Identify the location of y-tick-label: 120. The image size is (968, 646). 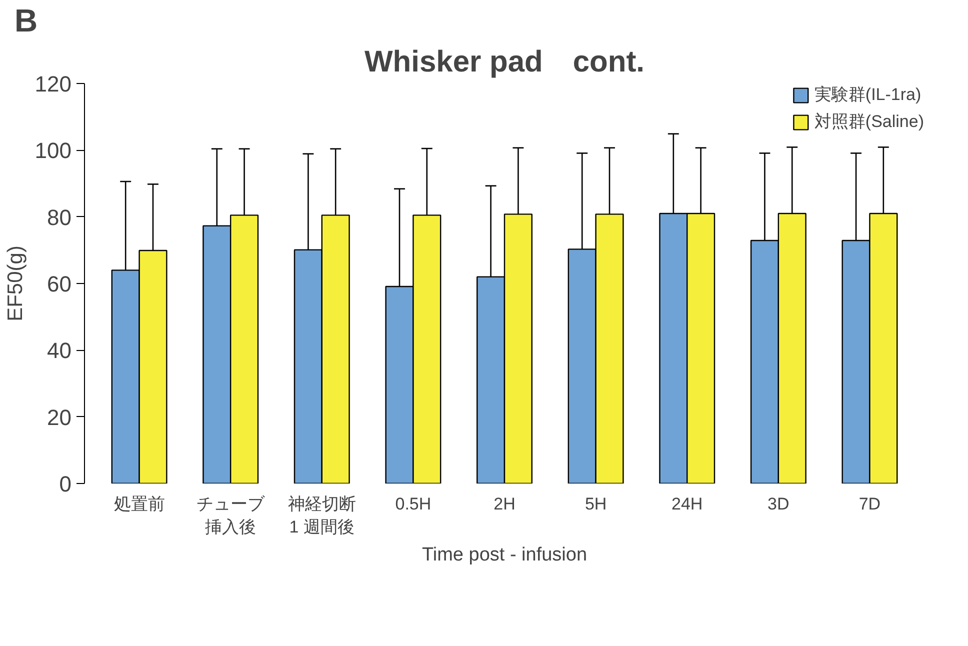
(53, 84).